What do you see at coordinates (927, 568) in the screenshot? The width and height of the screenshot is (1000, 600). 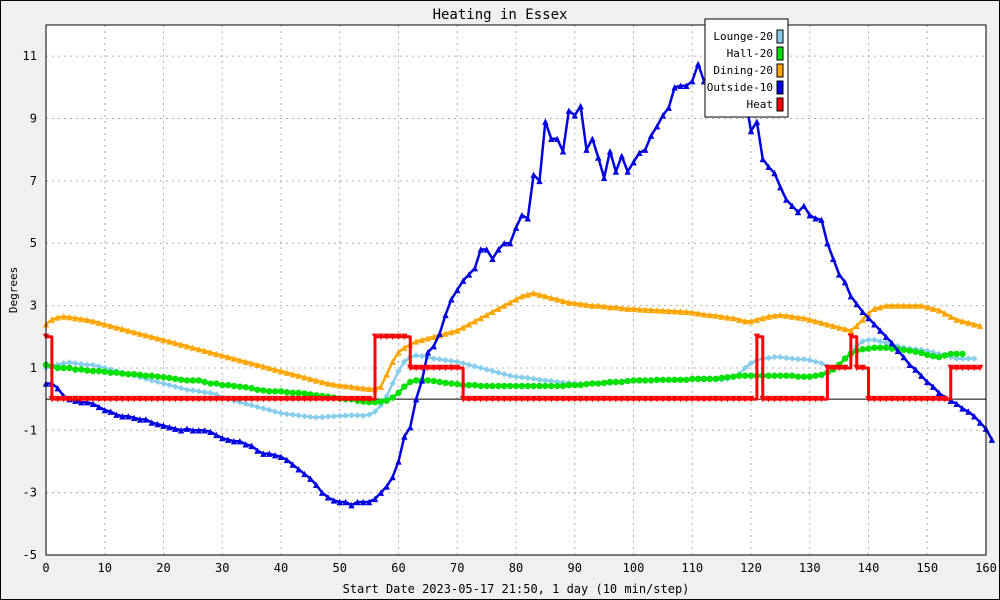 I see `x-tick-label: 150` at bounding box center [927, 568].